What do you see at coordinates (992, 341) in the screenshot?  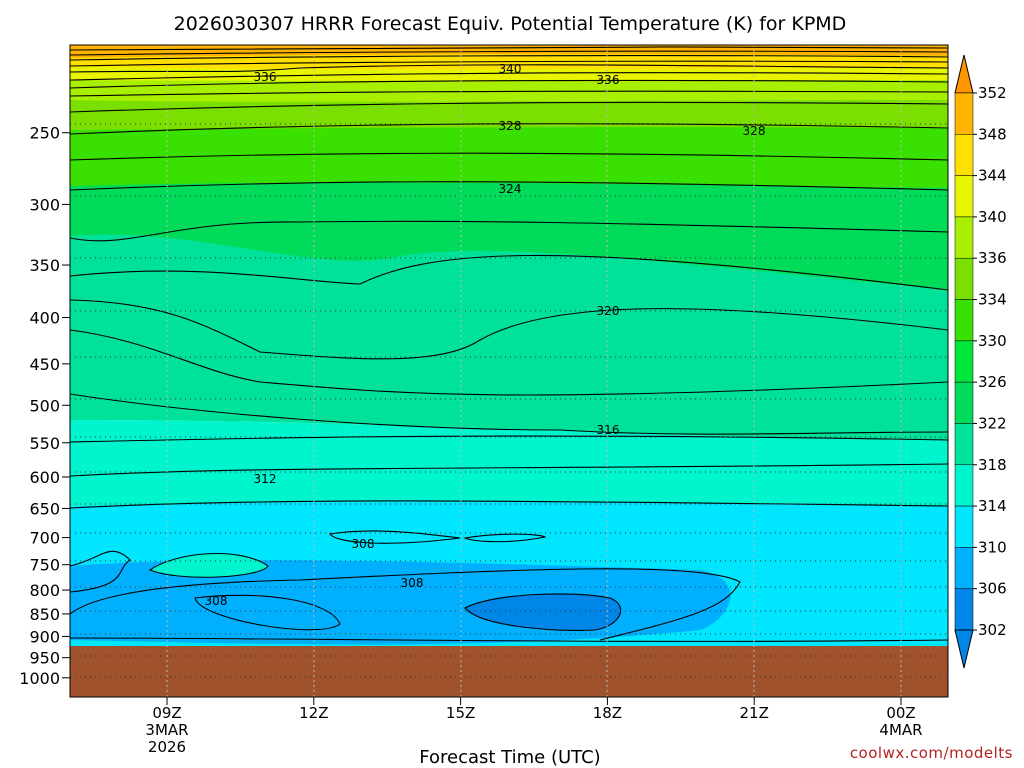 I see `colorbar-label: 330` at bounding box center [992, 341].